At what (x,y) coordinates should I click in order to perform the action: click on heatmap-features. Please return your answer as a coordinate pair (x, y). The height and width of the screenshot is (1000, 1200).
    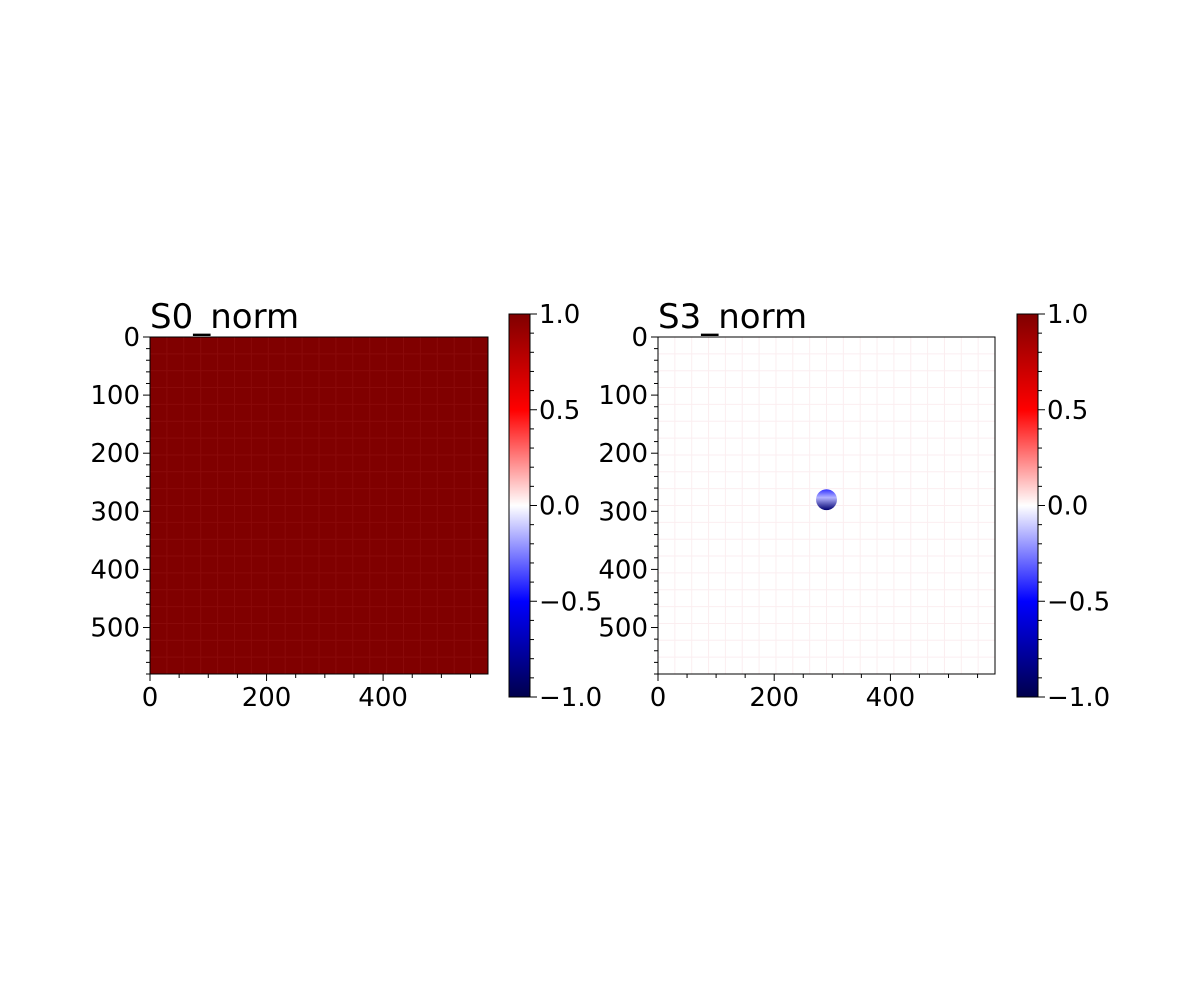
    Looking at the image, I should click on (826, 500).